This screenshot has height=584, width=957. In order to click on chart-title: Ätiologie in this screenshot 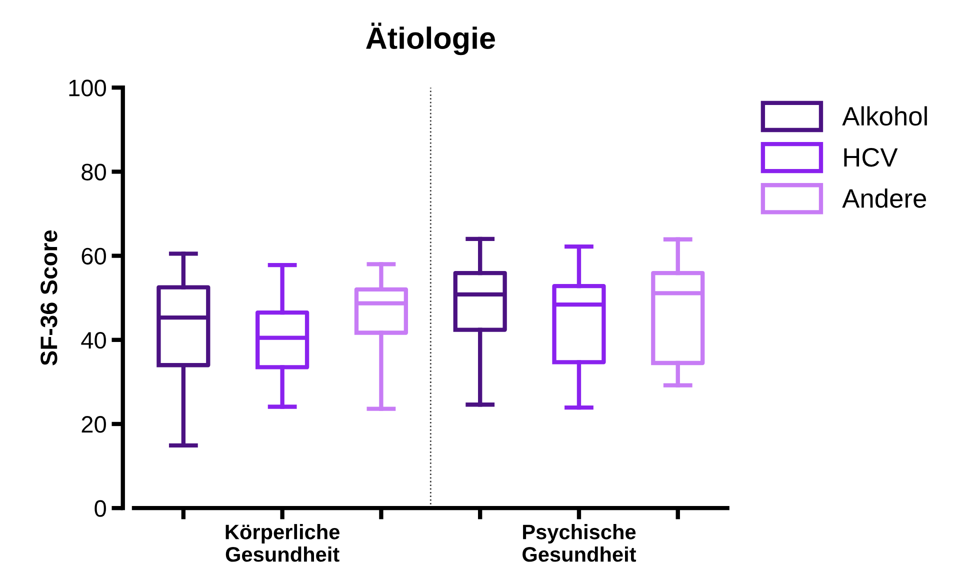, I will do `click(430, 39)`.